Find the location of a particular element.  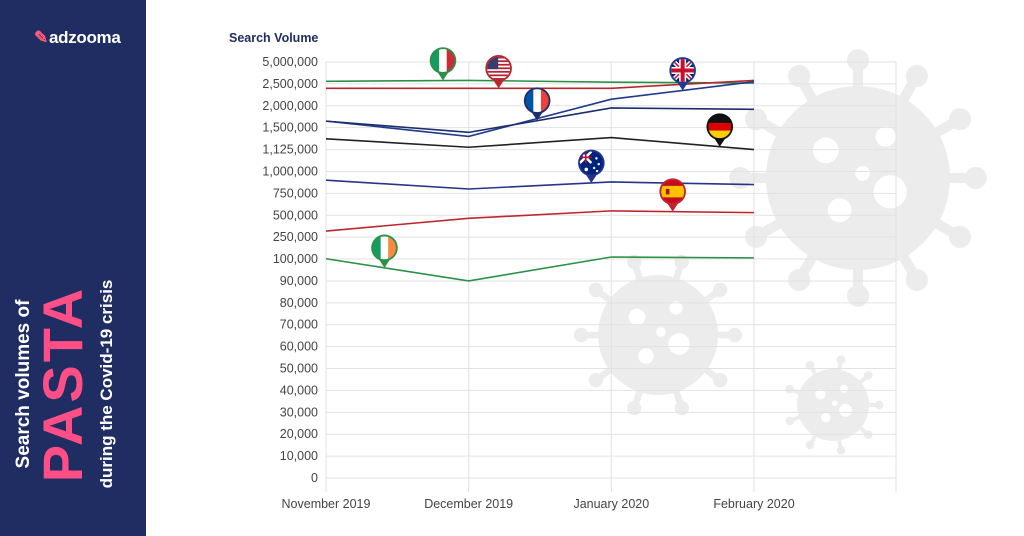

y-tick-label: 500,000 is located at coordinates (295, 215).